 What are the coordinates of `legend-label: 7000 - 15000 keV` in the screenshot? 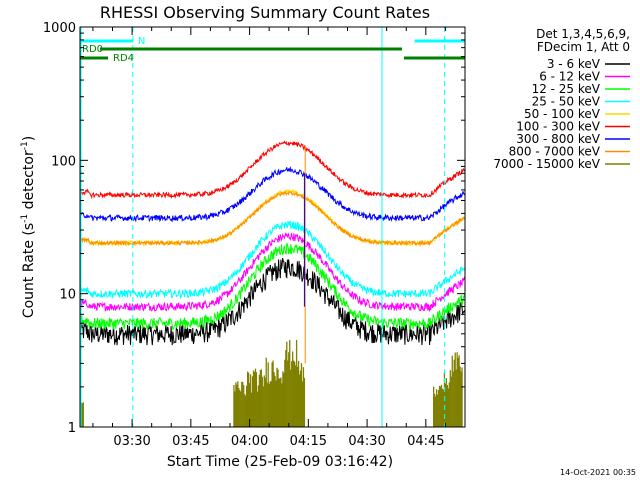 It's located at (546, 164).